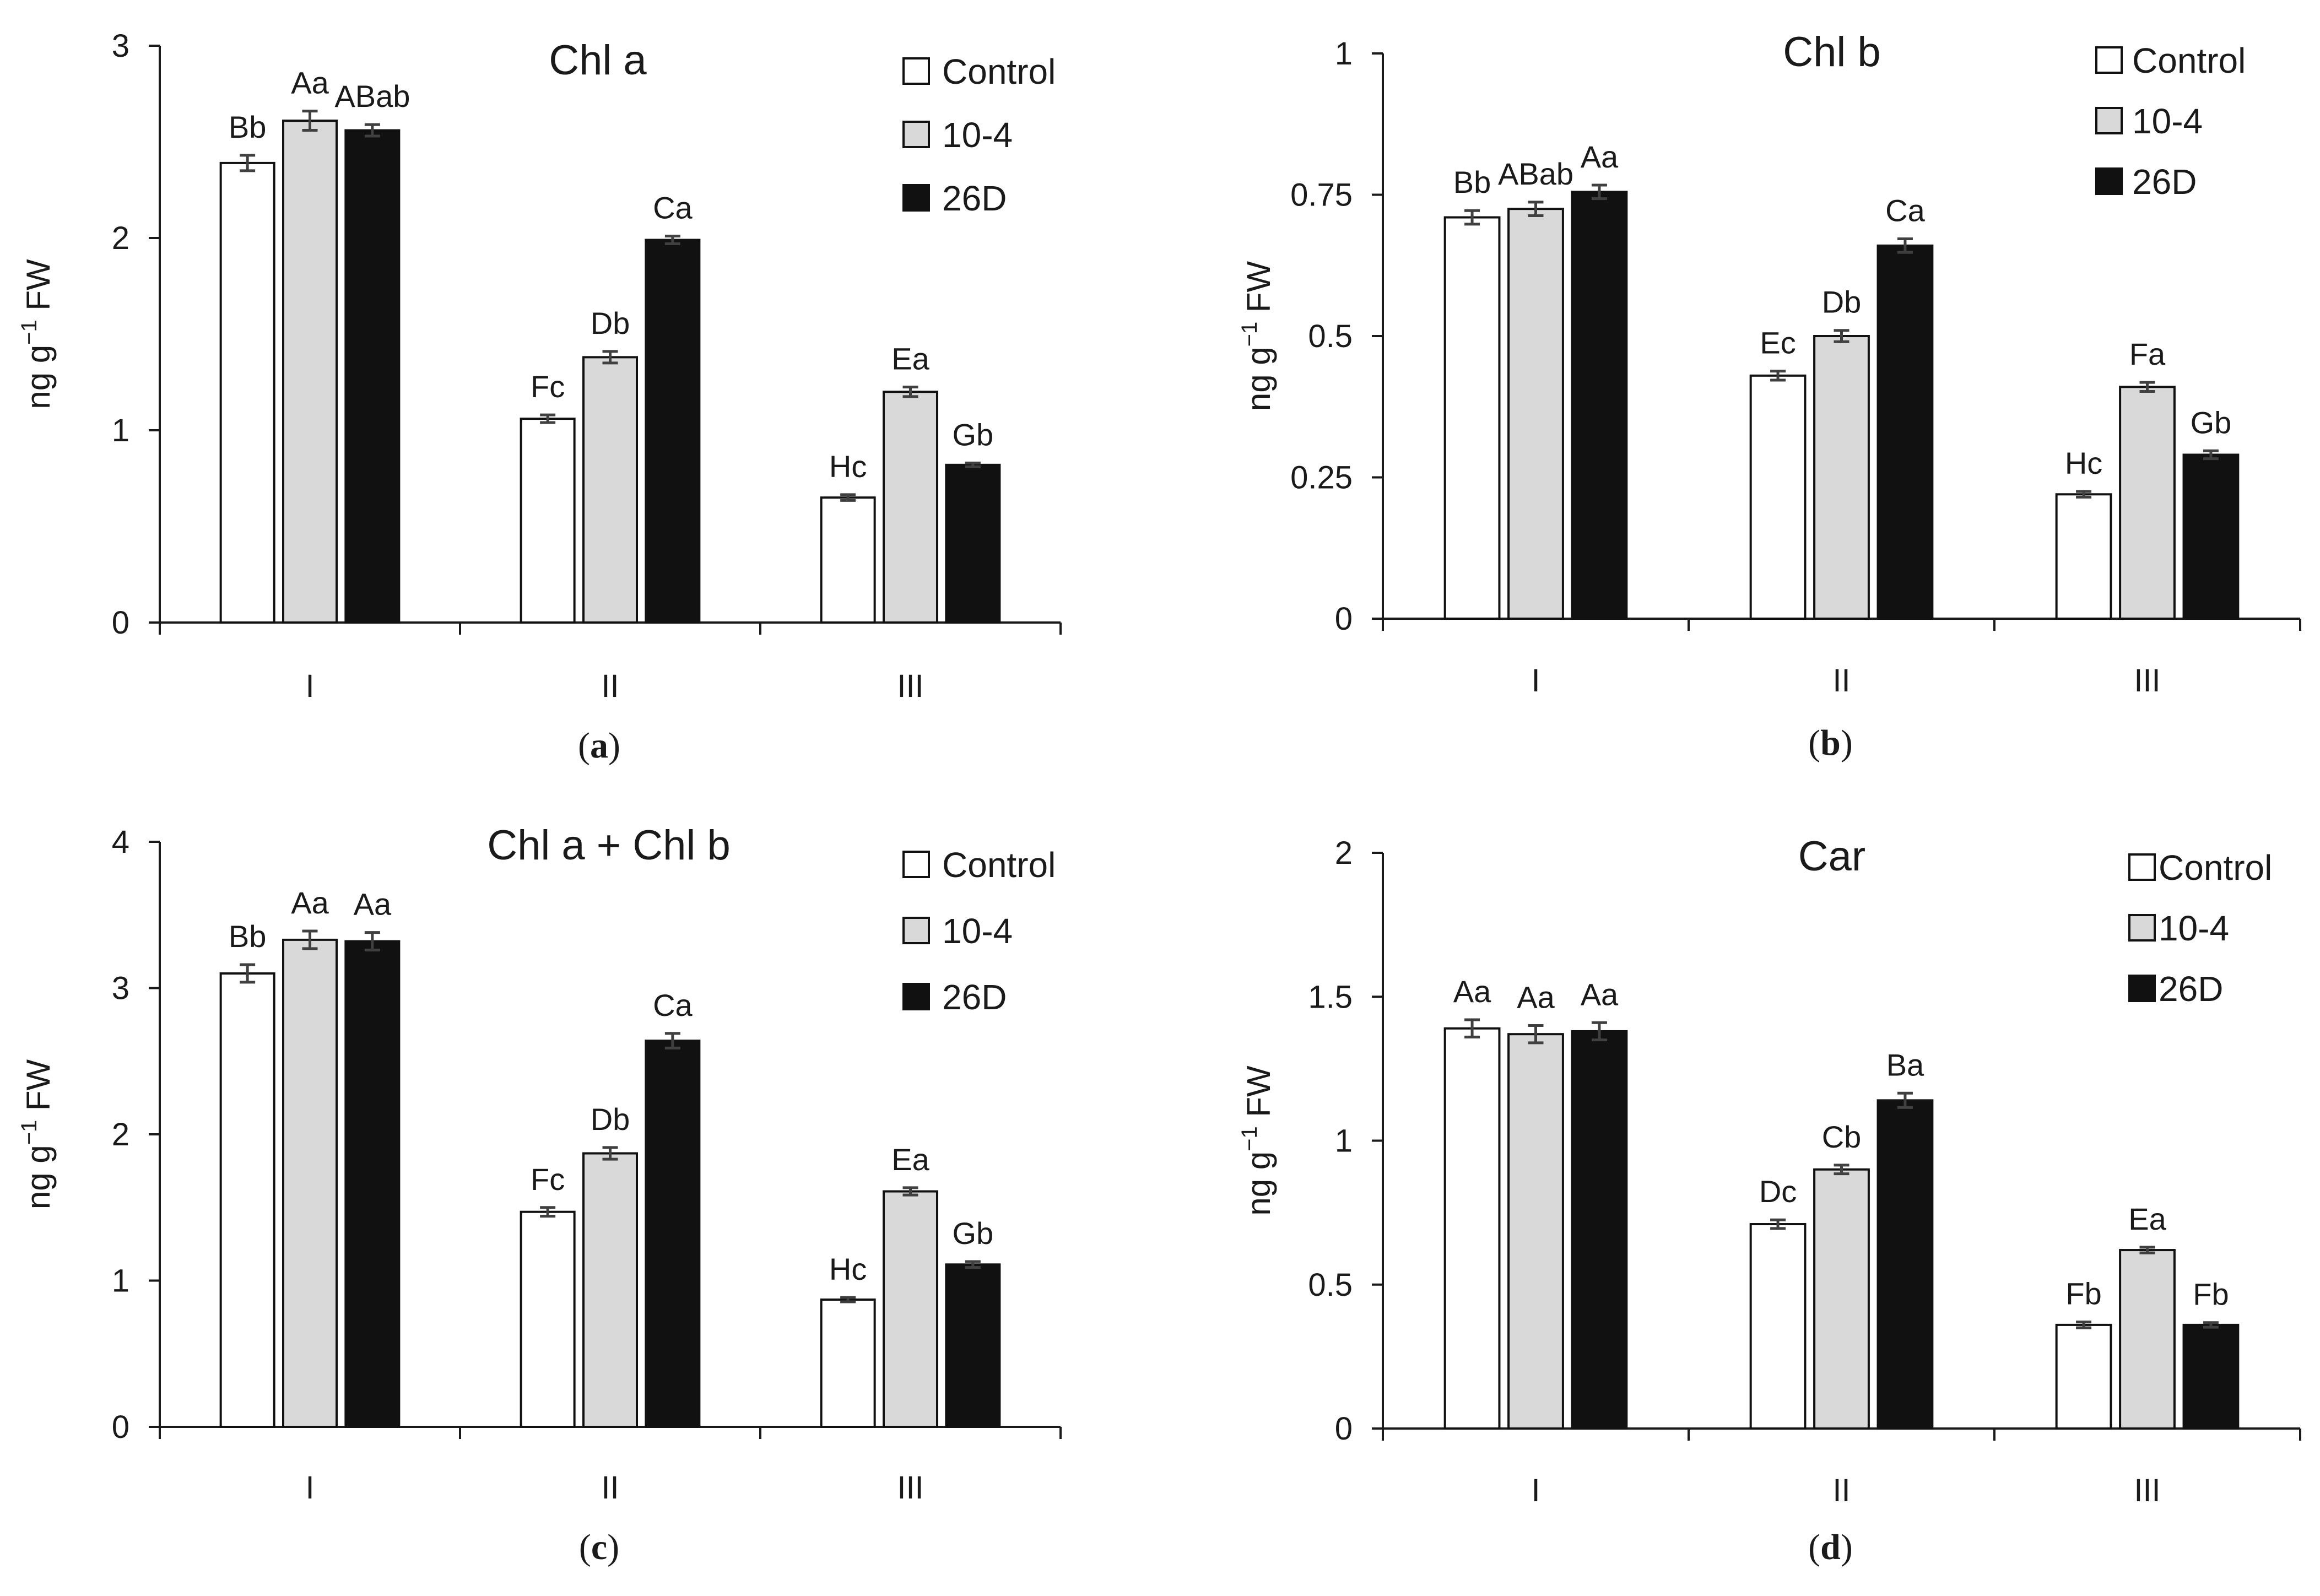 The image size is (2320, 1596). What do you see at coordinates (1905, 1064) in the screenshot?
I see `significance-label: Ba` at bounding box center [1905, 1064].